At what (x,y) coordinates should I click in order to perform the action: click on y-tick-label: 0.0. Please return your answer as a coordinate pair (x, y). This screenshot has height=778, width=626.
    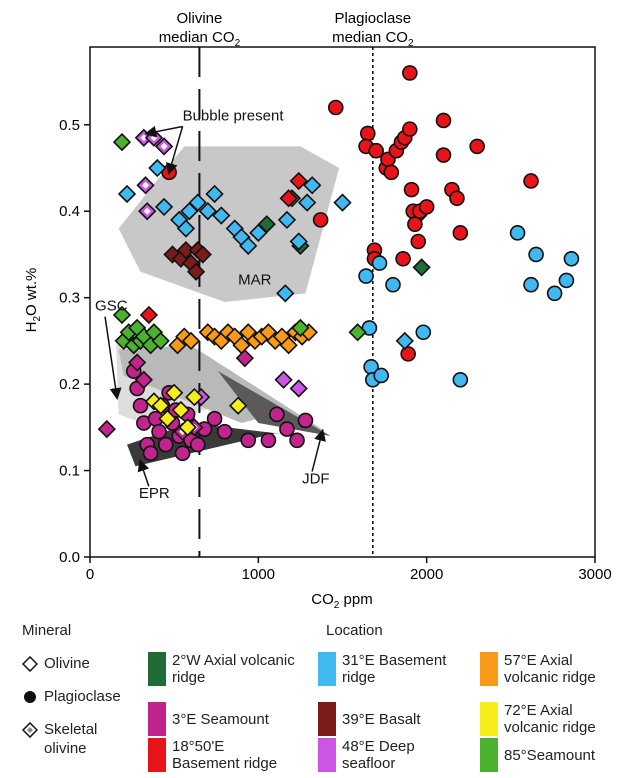
    Looking at the image, I should click on (69, 557).